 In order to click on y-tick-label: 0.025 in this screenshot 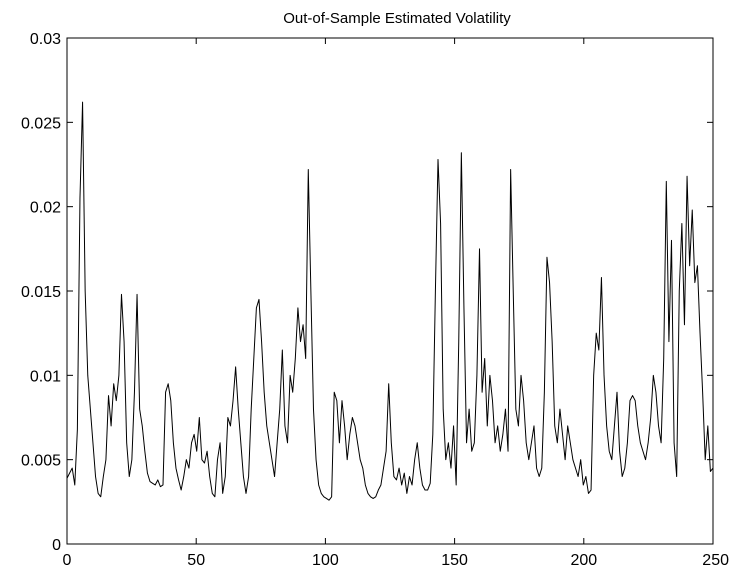, I will do `click(41, 123)`.